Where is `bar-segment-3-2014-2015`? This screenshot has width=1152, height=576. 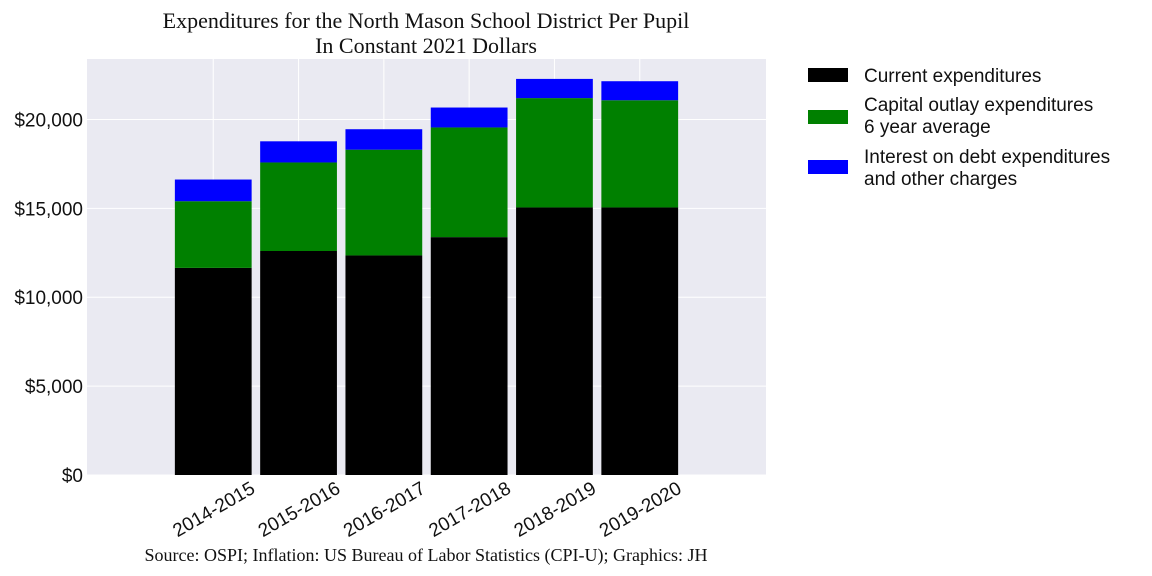 bar-segment-3-2014-2015 is located at coordinates (213, 190).